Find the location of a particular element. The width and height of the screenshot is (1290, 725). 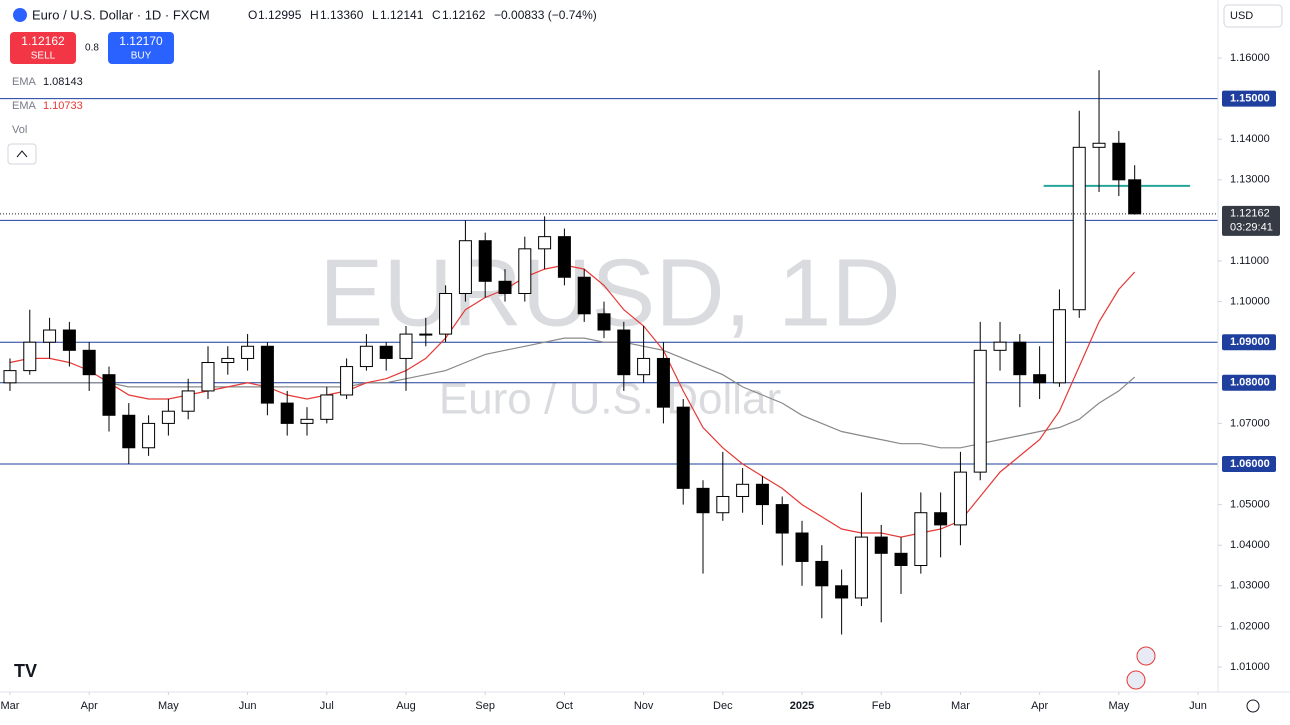

buy-button is located at coordinates (141, 48).